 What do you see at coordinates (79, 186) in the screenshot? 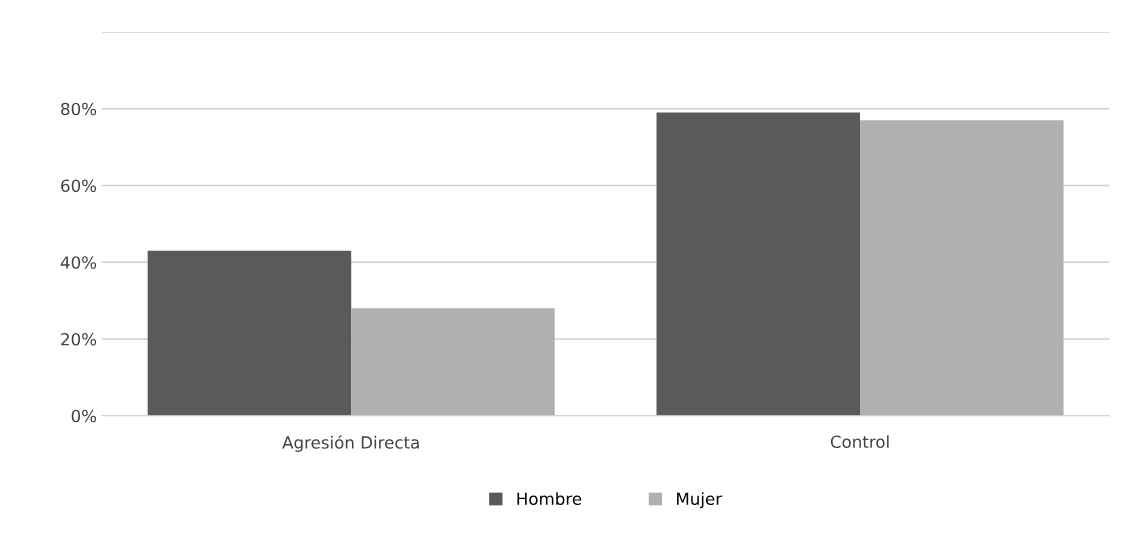
I see `y-tick-label: 60%` at bounding box center [79, 186].